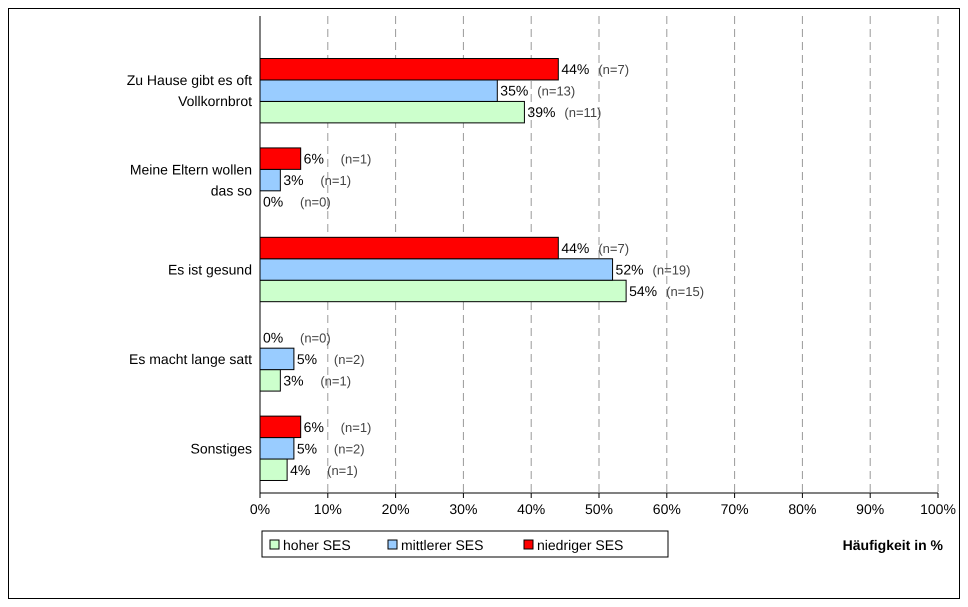 This screenshot has width=968, height=607. I want to click on text: 4%, so click(300, 470).